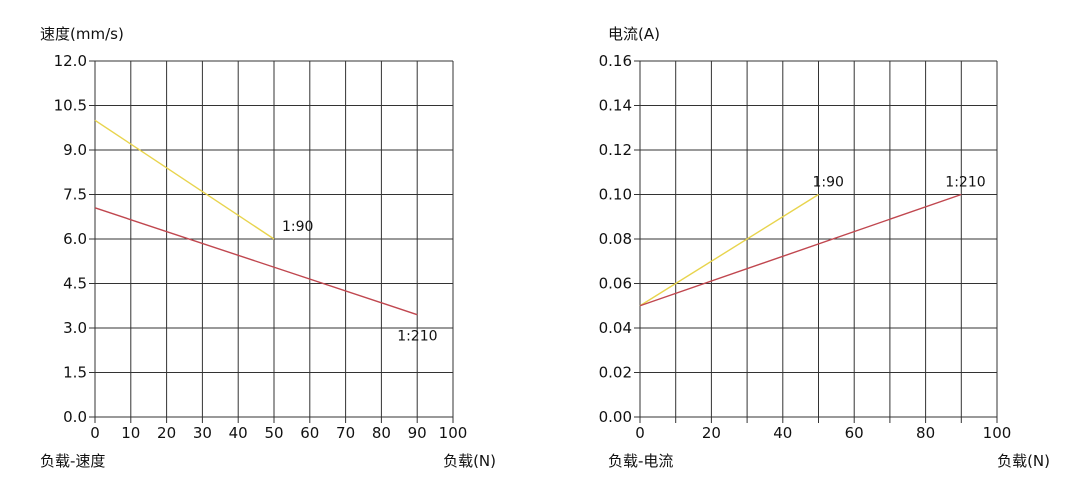 The height and width of the screenshot is (491, 1085). I want to click on chart-title: 负载-电流, so click(640, 461).